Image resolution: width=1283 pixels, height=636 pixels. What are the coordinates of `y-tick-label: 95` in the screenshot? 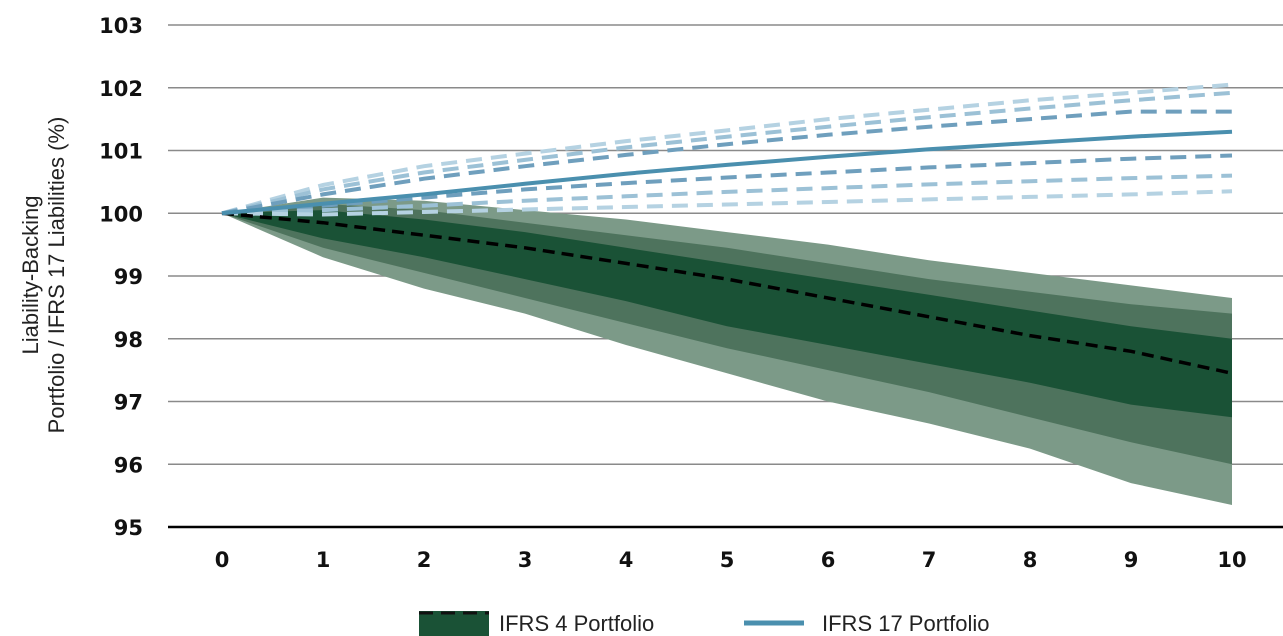 It's located at (128, 528).